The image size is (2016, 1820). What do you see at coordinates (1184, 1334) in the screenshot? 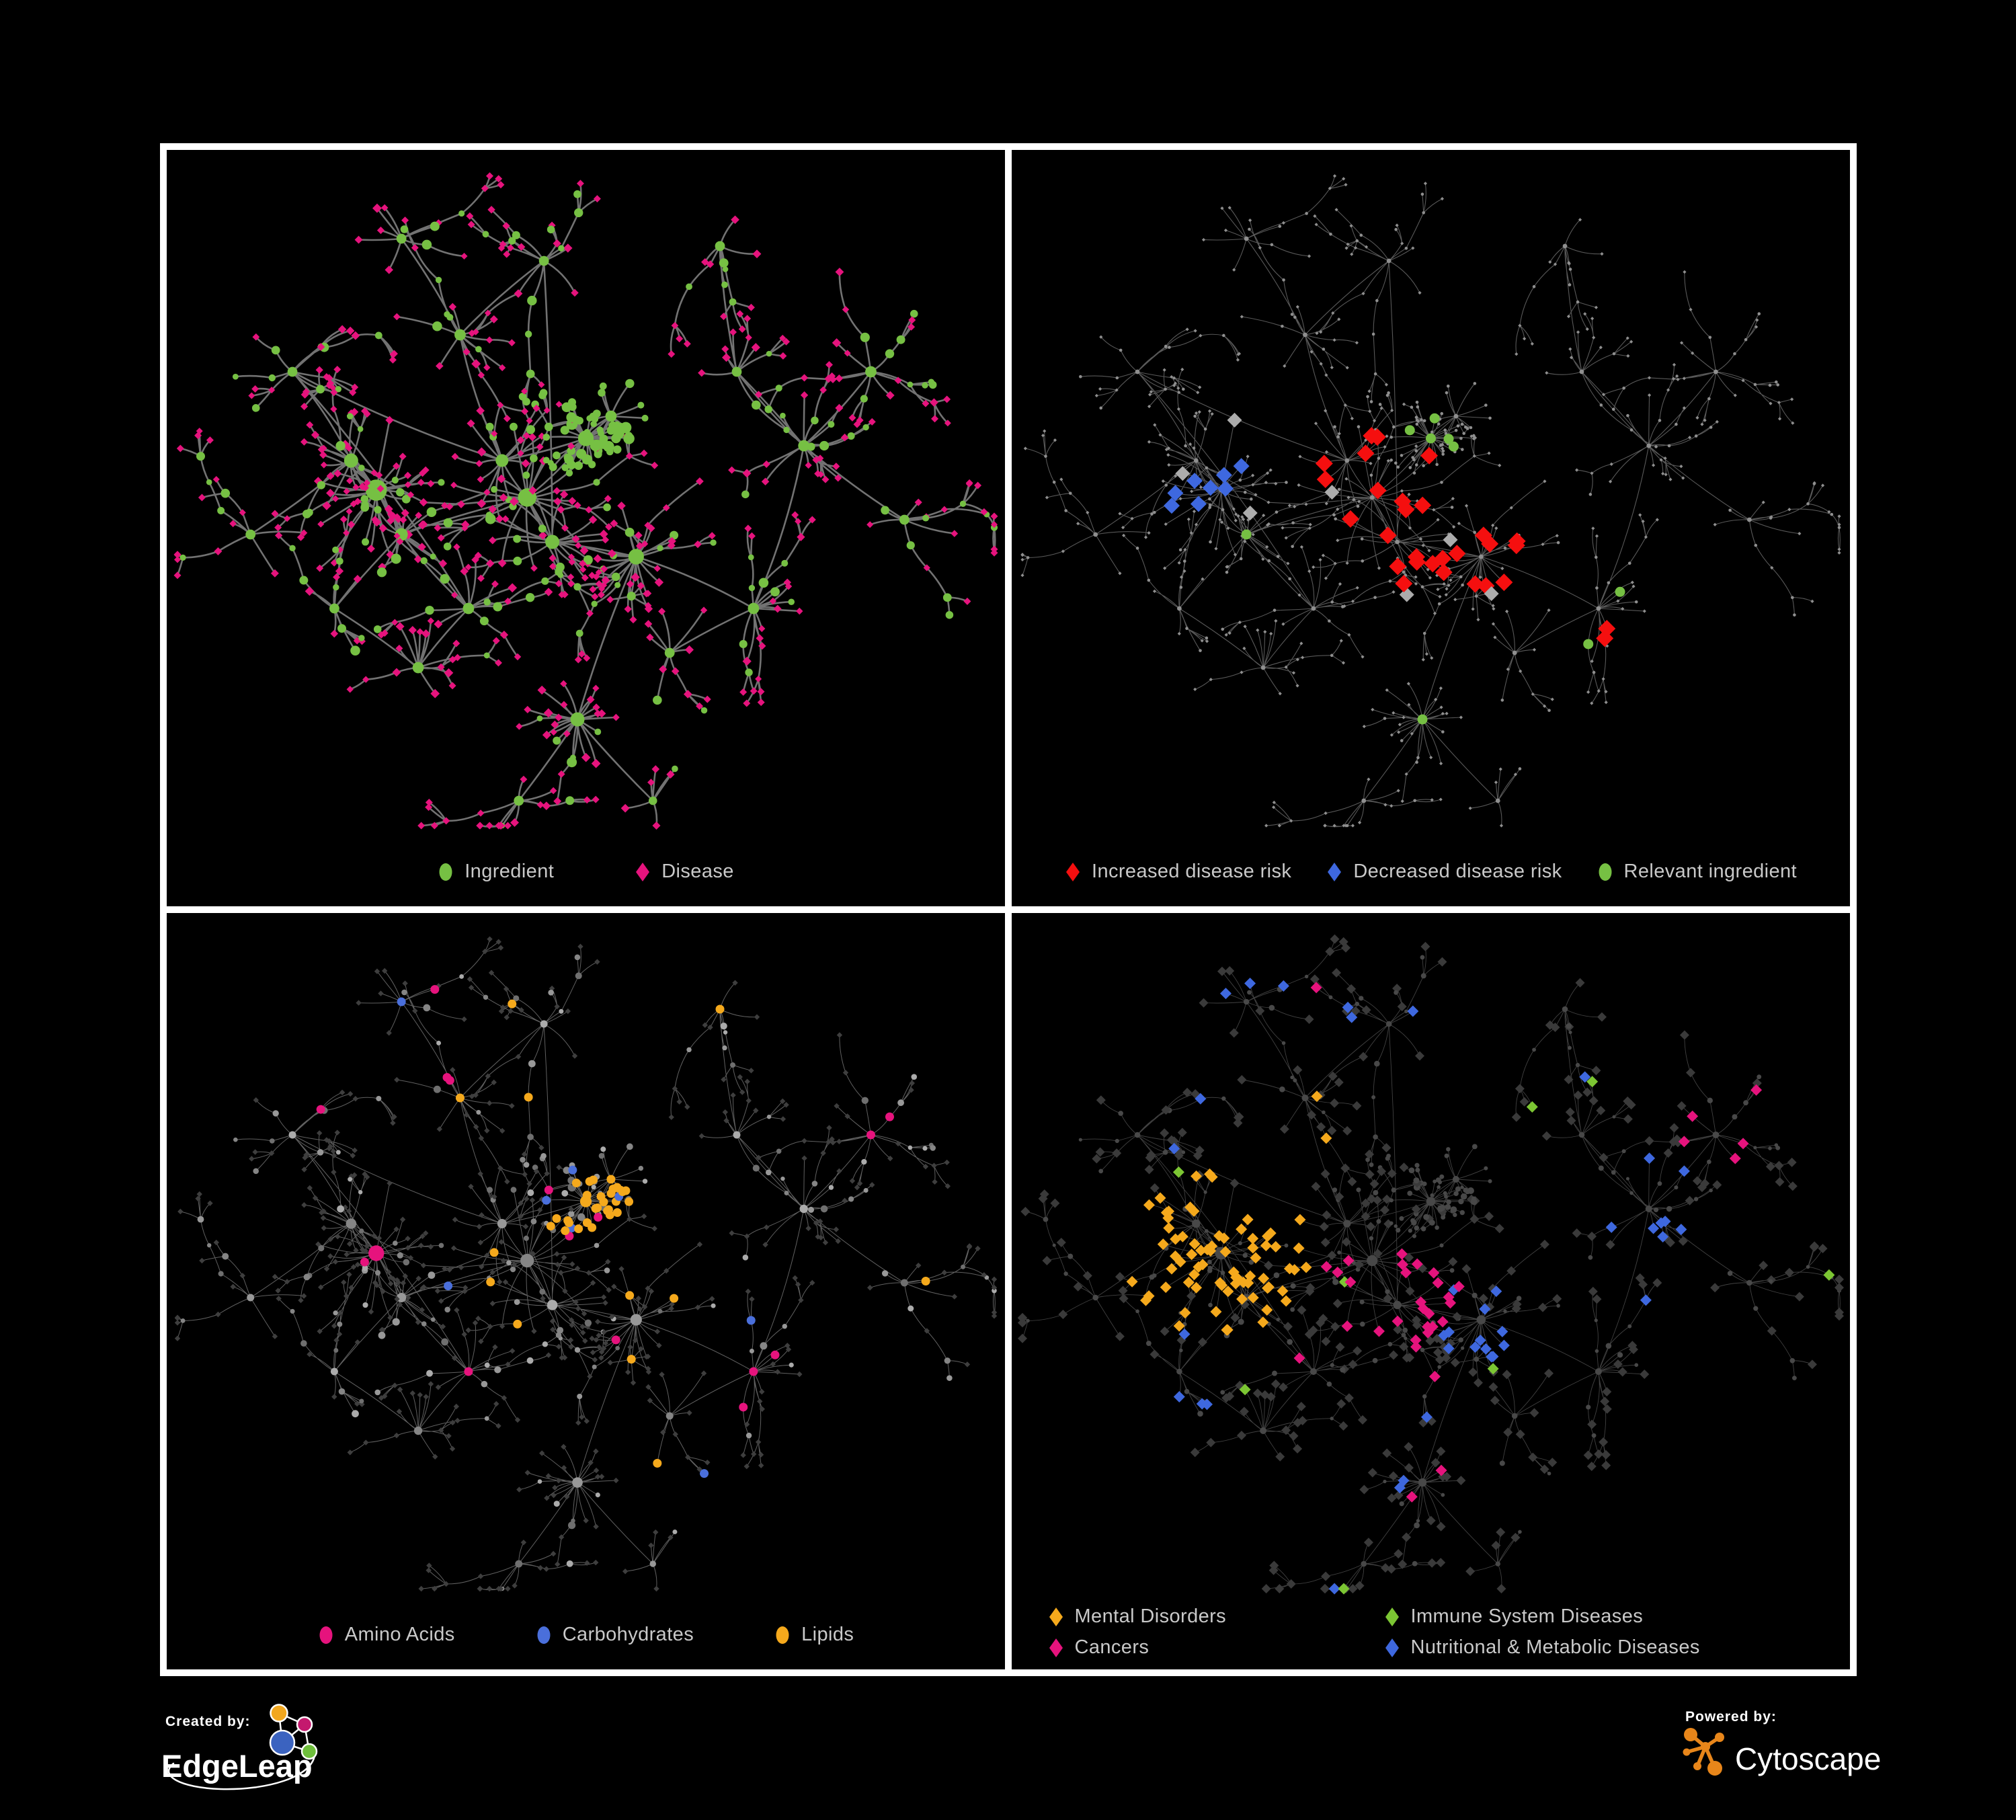
I see `graph-node-nutritional-metabolic` at bounding box center [1184, 1334].